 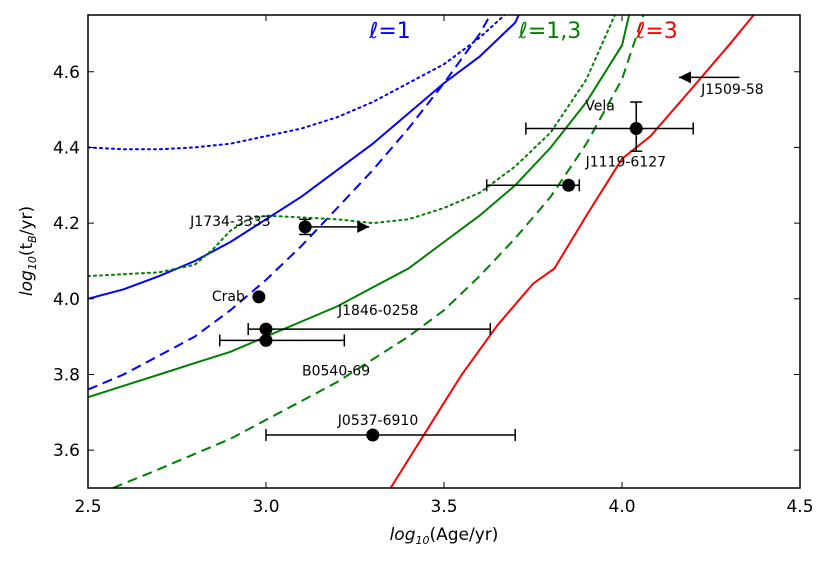 What do you see at coordinates (336, 371) in the screenshot?
I see `b0540-69-label: B0540-69` at bounding box center [336, 371].